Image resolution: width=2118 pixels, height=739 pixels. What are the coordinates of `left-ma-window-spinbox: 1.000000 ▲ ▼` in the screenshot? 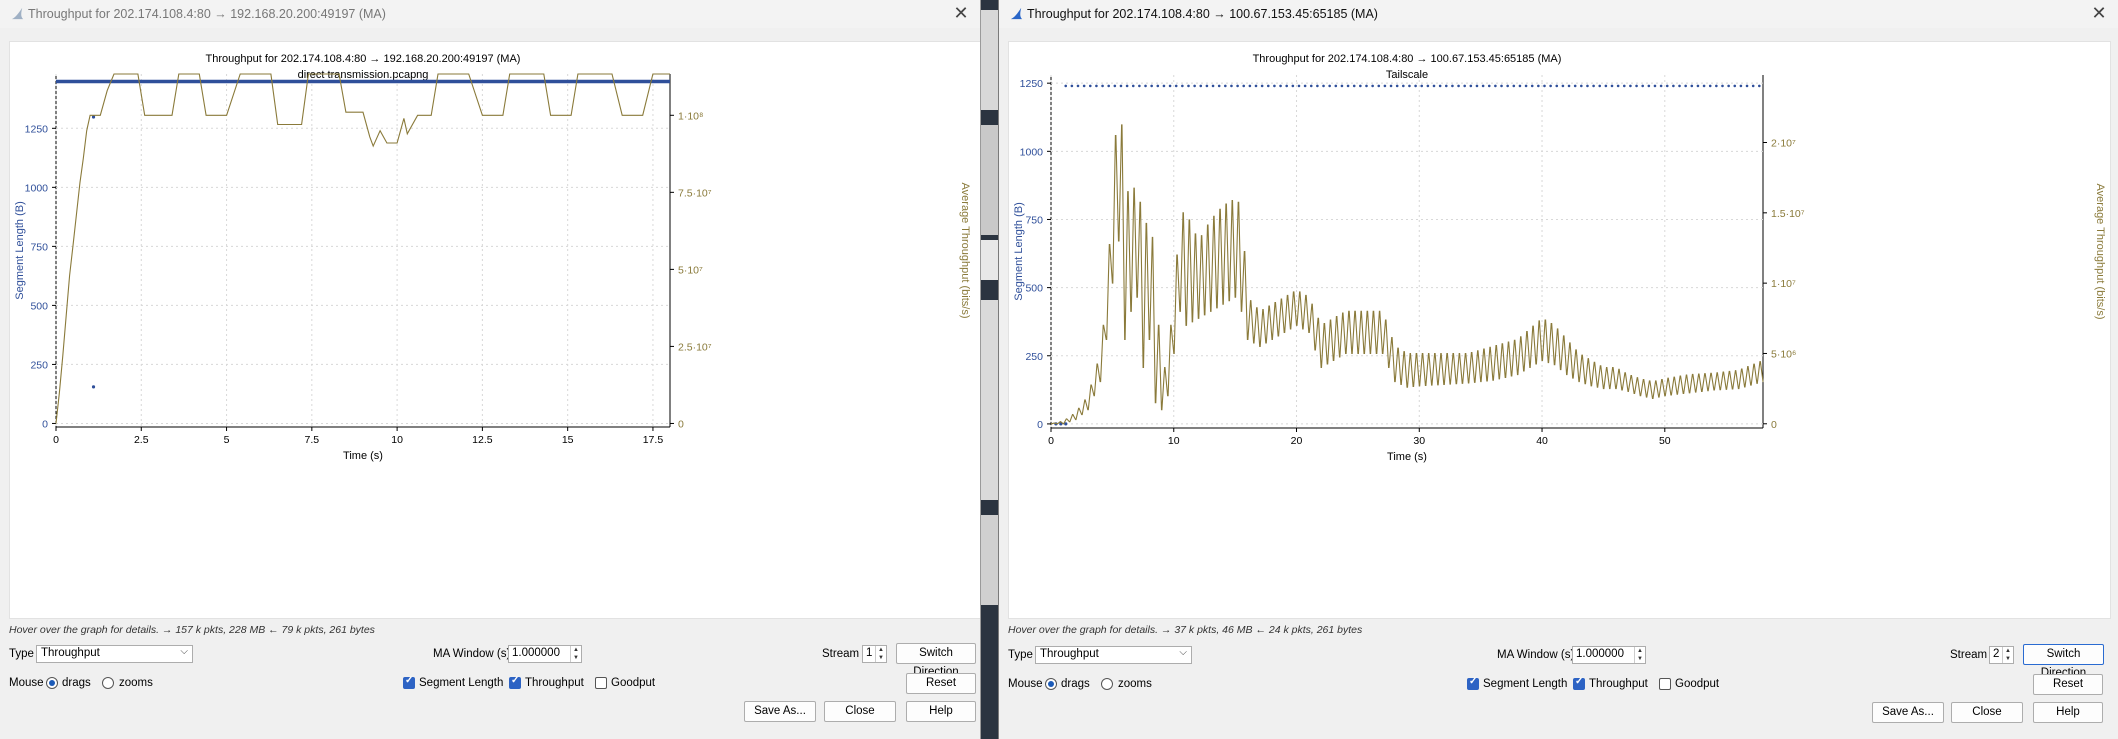 It's located at (545, 654).